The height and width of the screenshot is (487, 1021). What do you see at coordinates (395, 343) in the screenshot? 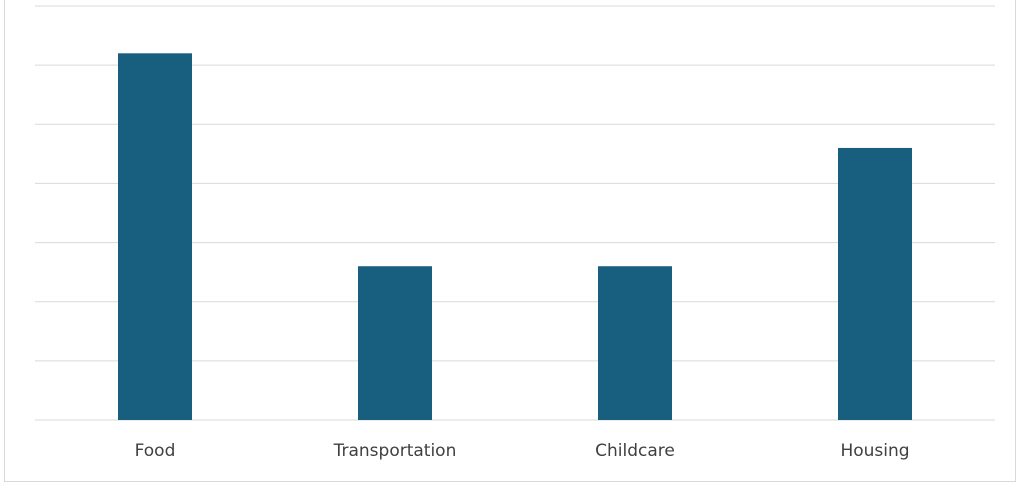
I see `bar-transportation` at bounding box center [395, 343].